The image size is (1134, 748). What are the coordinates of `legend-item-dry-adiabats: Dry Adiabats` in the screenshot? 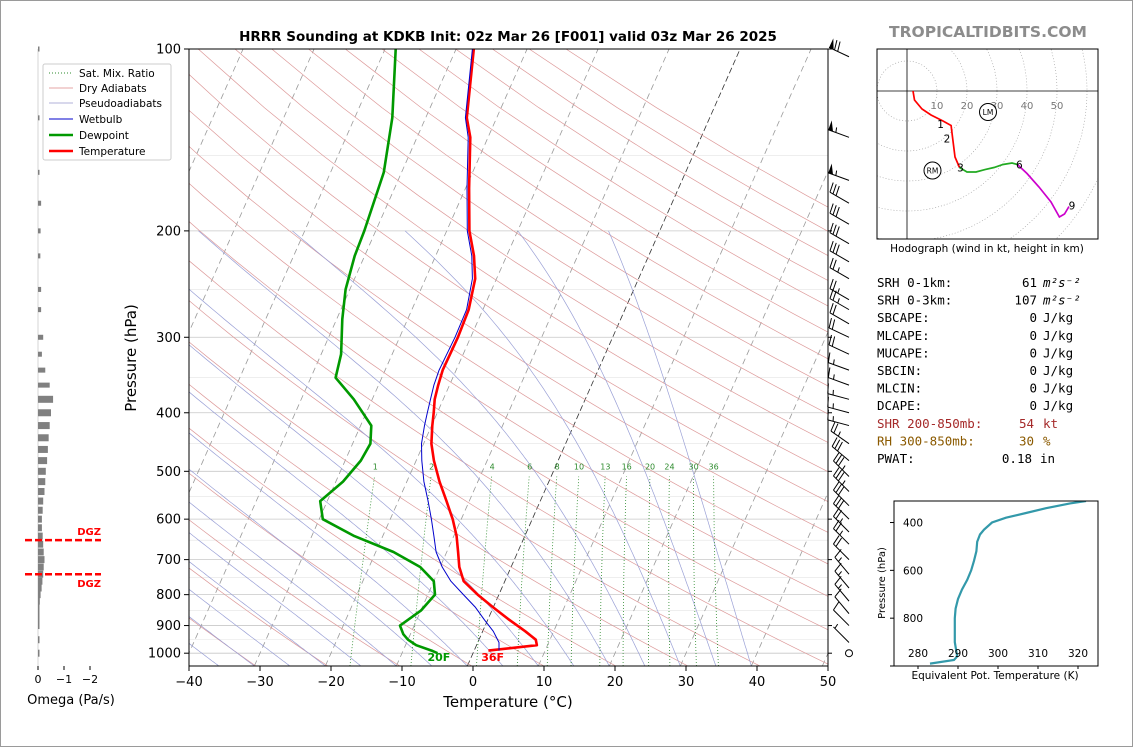 It's located at (98, 89).